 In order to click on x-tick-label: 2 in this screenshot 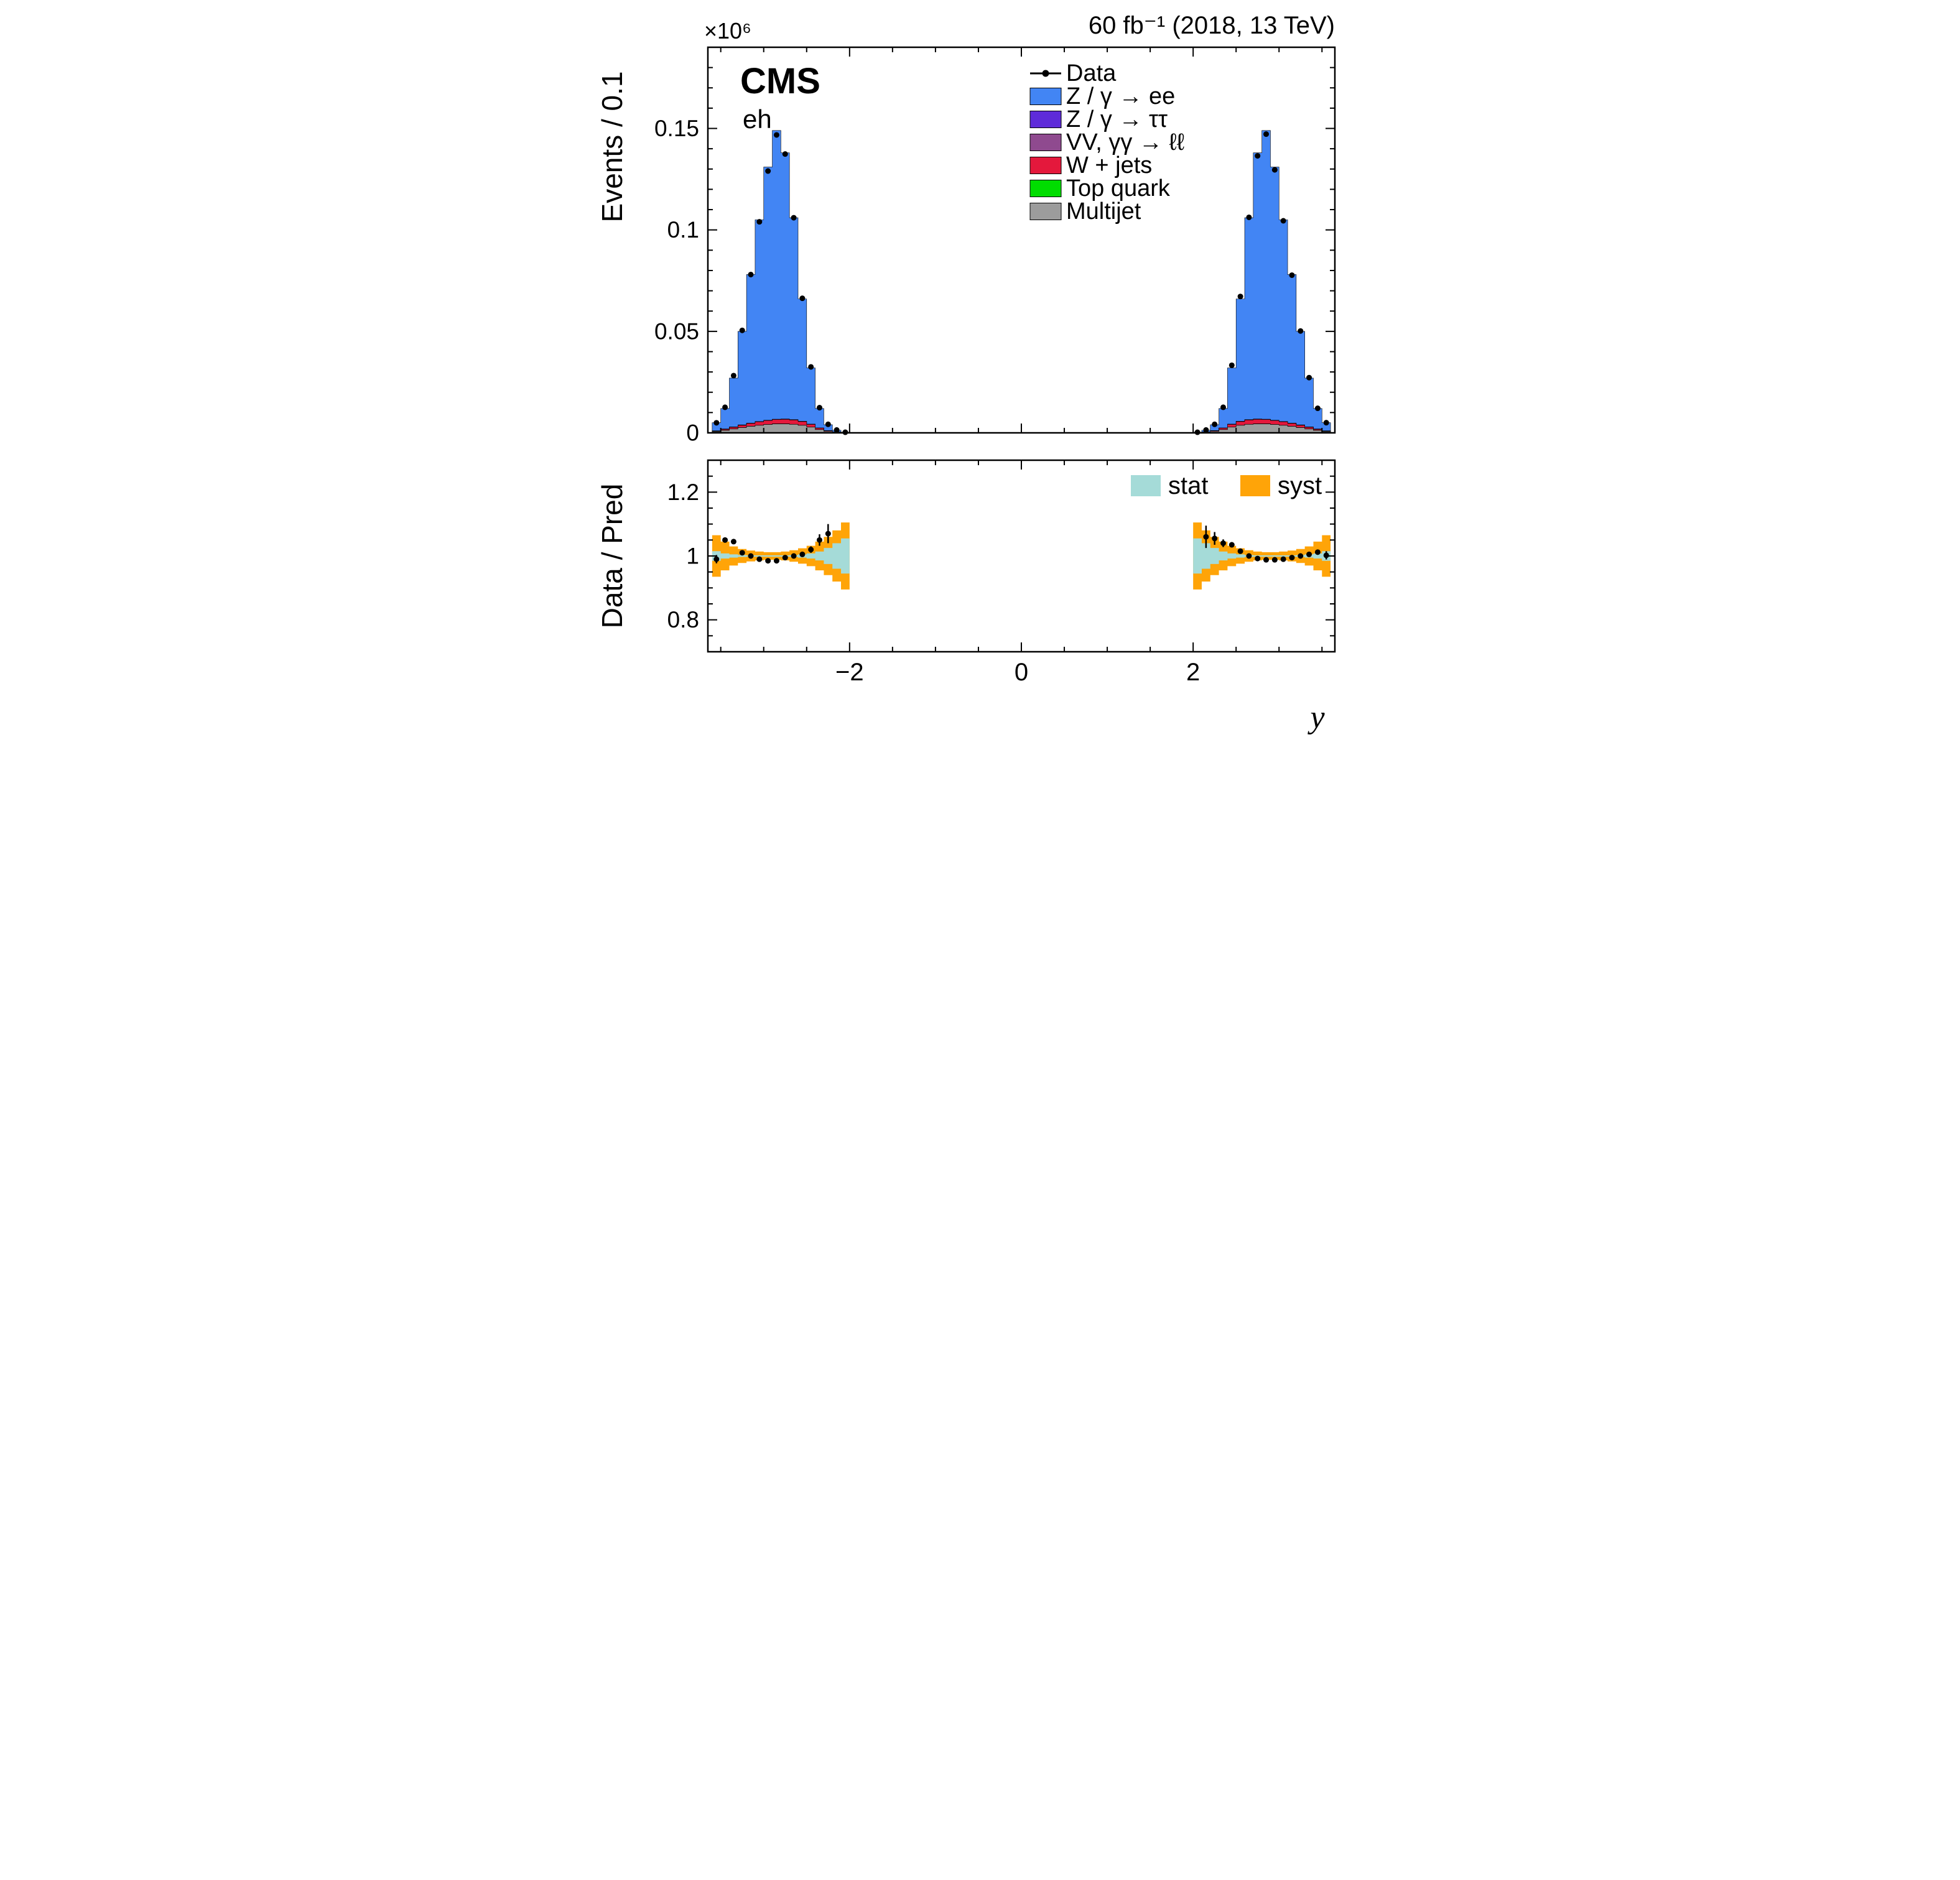, I will do `click(1193, 673)`.